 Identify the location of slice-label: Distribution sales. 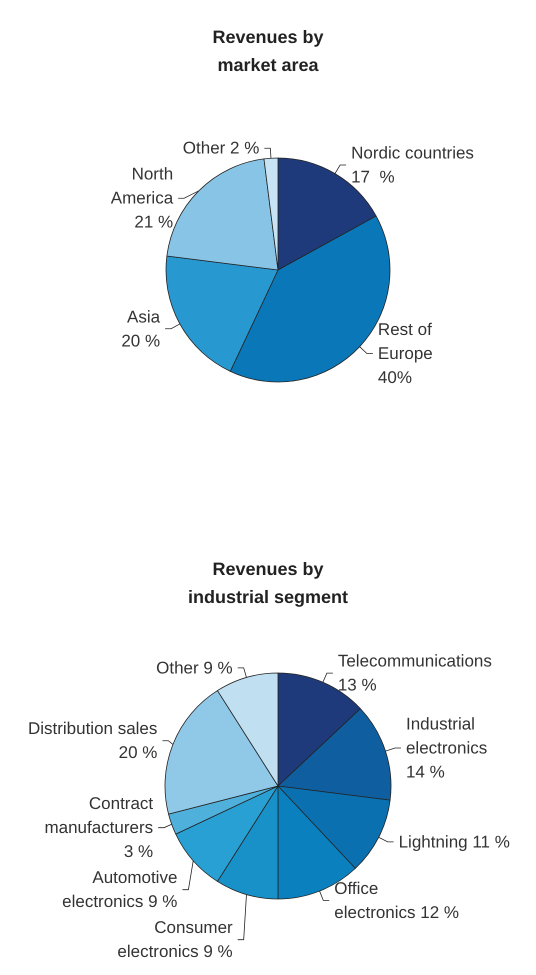
(93, 728).